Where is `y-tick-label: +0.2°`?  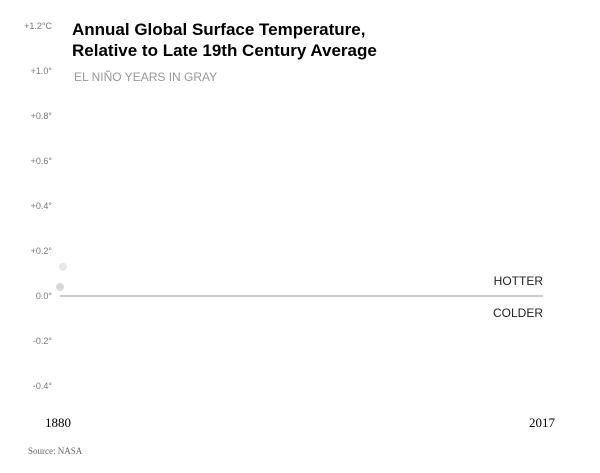 y-tick-label: +0.2° is located at coordinates (42, 251).